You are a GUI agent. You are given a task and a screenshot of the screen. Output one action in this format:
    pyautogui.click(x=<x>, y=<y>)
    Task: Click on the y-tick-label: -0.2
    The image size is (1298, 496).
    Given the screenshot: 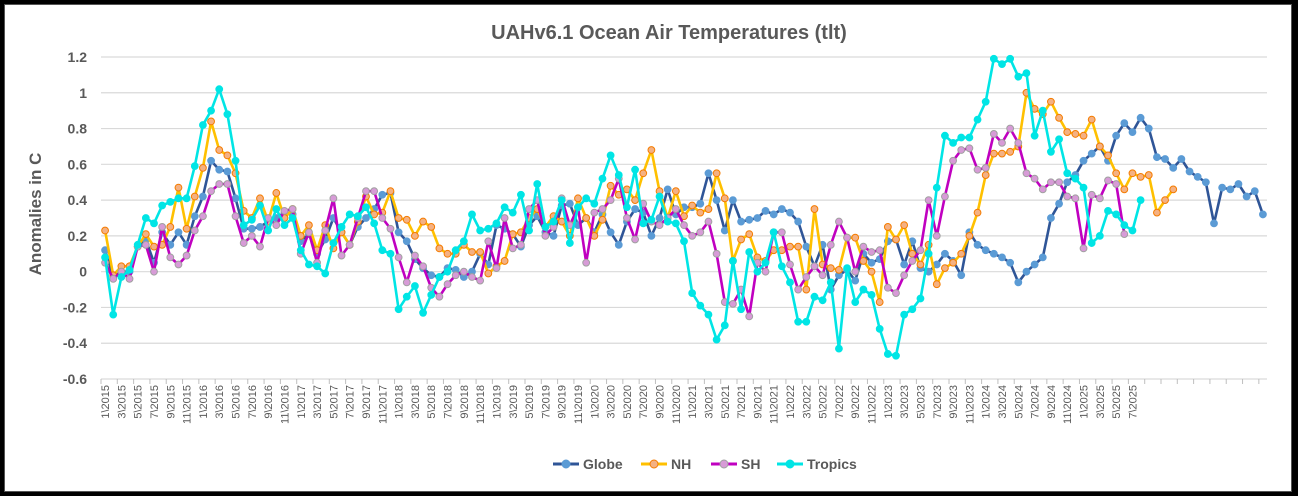 What is the action you would take?
    pyautogui.click(x=75, y=307)
    